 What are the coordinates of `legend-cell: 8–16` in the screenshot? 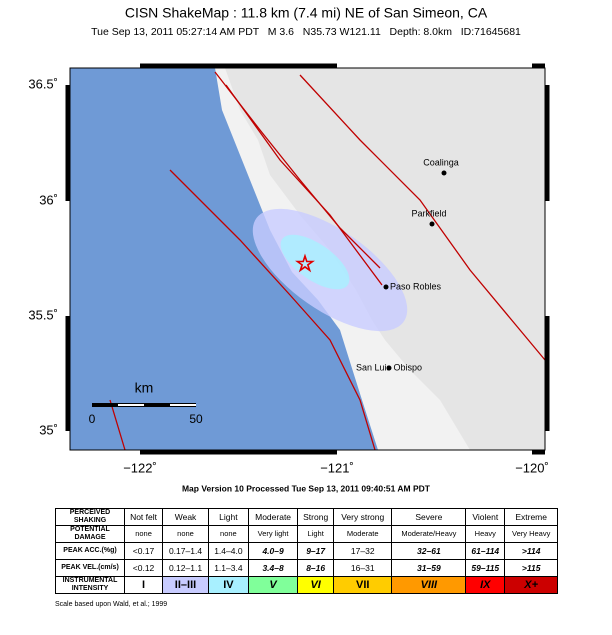 It's located at (315, 568).